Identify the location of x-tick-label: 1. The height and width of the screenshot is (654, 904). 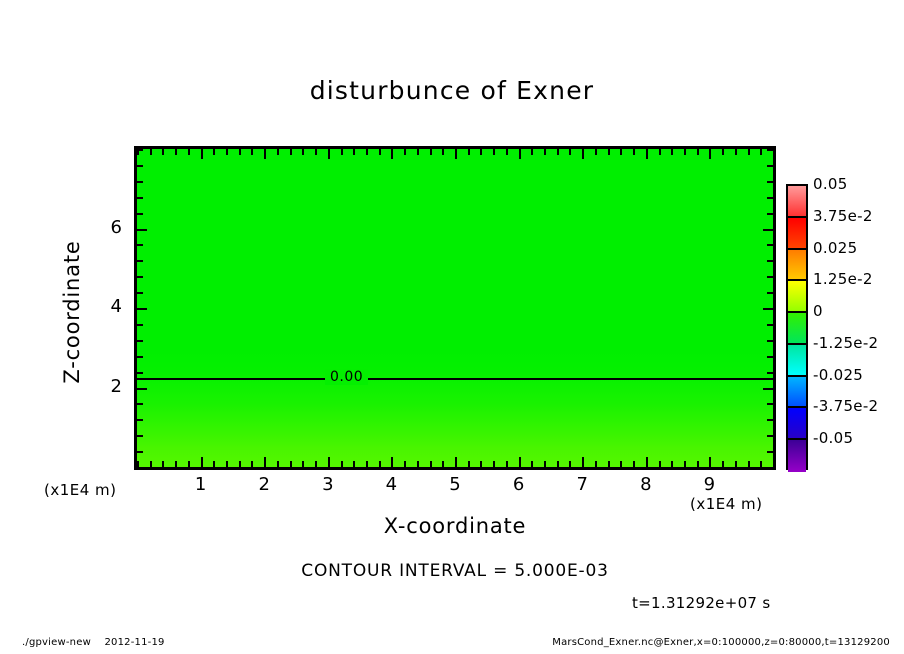
(200, 484).